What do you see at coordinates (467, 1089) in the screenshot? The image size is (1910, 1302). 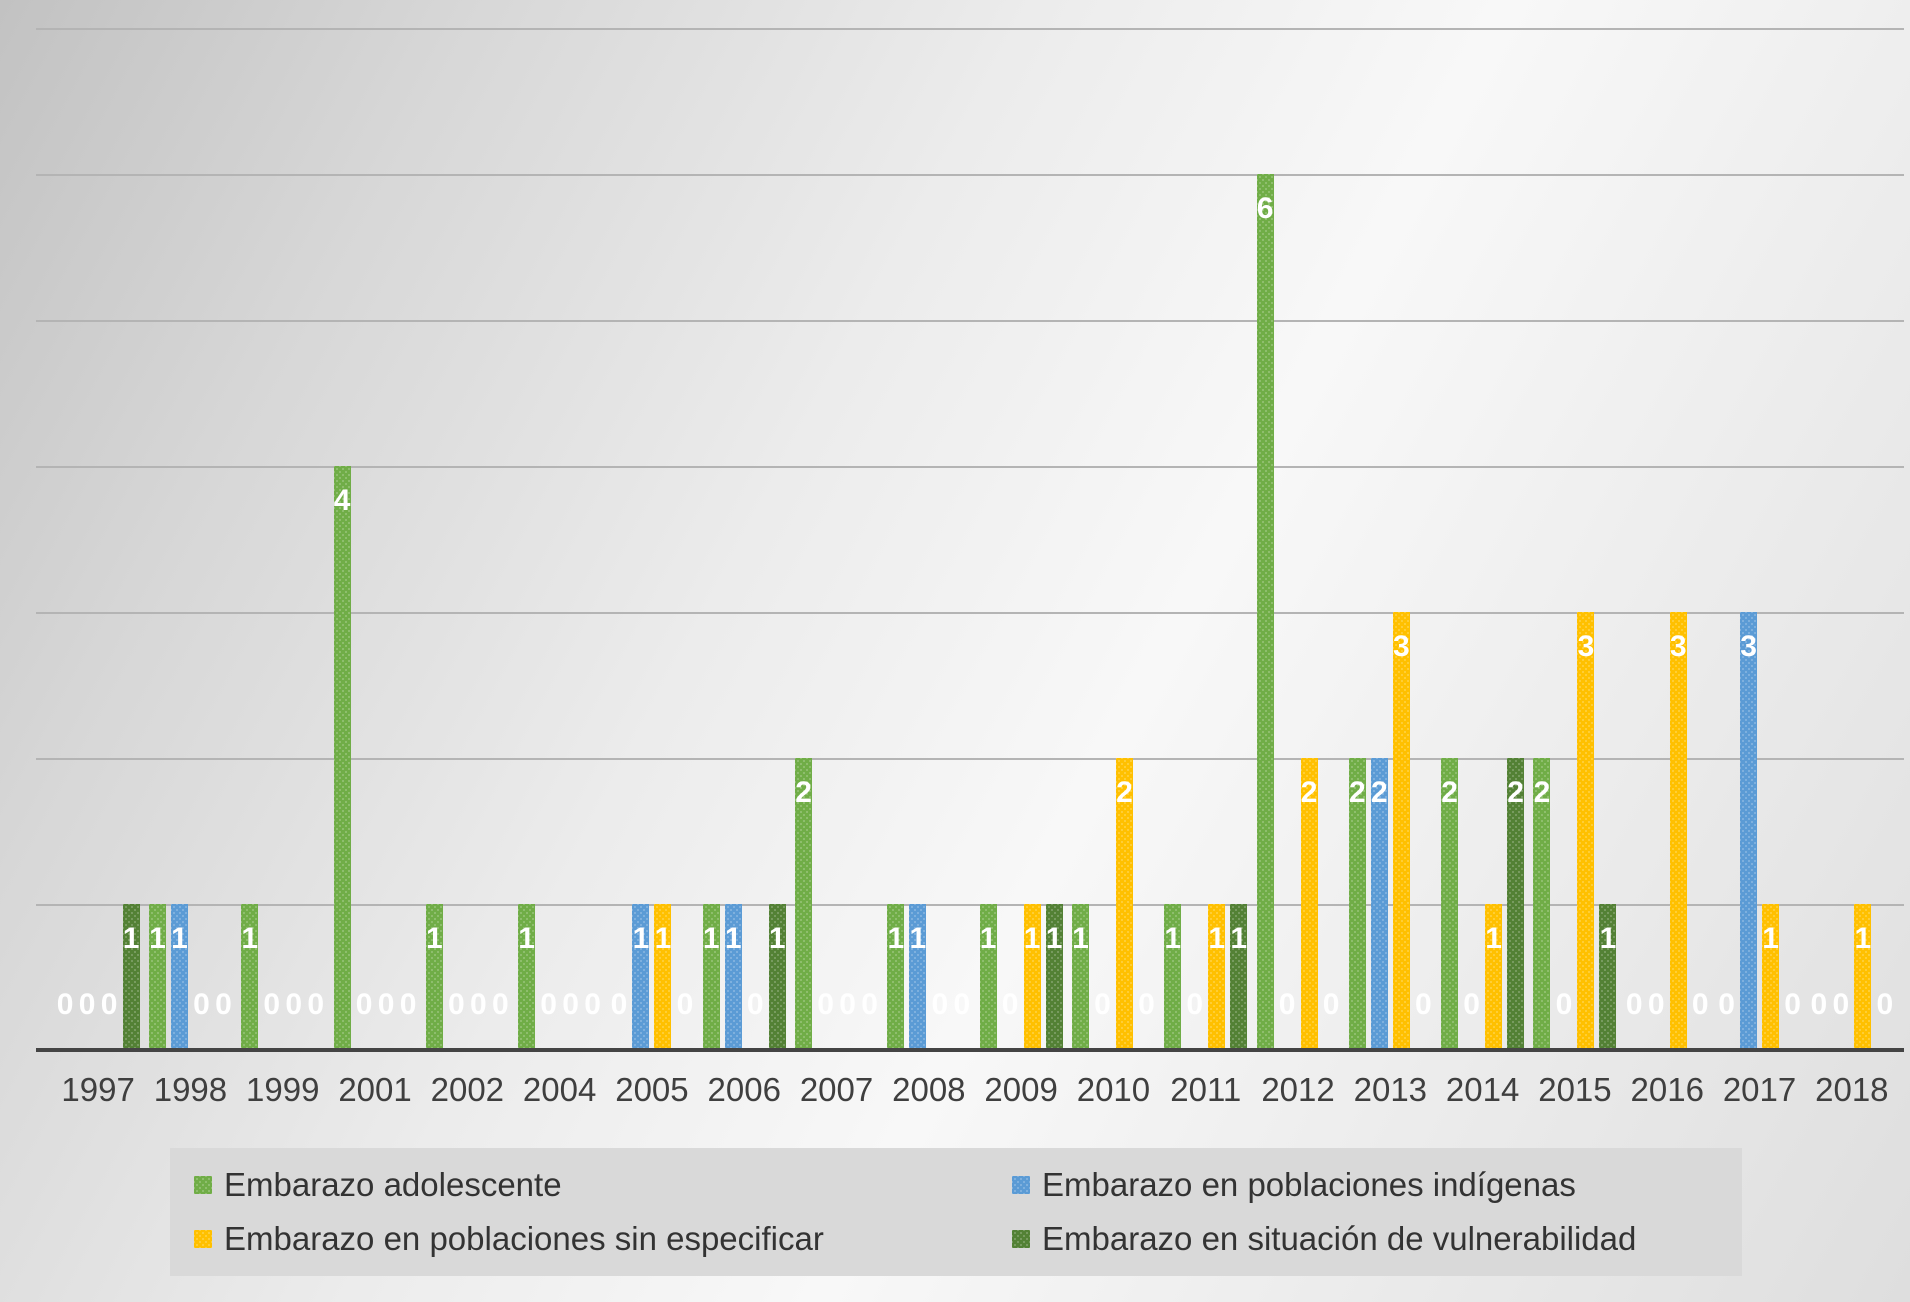 I see `x-tick-label-2002: 2002` at bounding box center [467, 1089].